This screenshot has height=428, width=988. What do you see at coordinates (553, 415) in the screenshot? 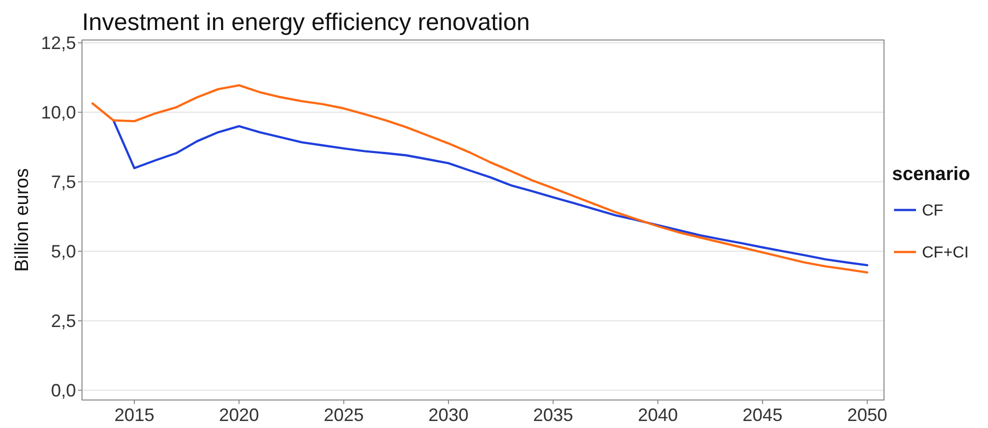
I see `x-tick-label: 2035` at bounding box center [553, 415].